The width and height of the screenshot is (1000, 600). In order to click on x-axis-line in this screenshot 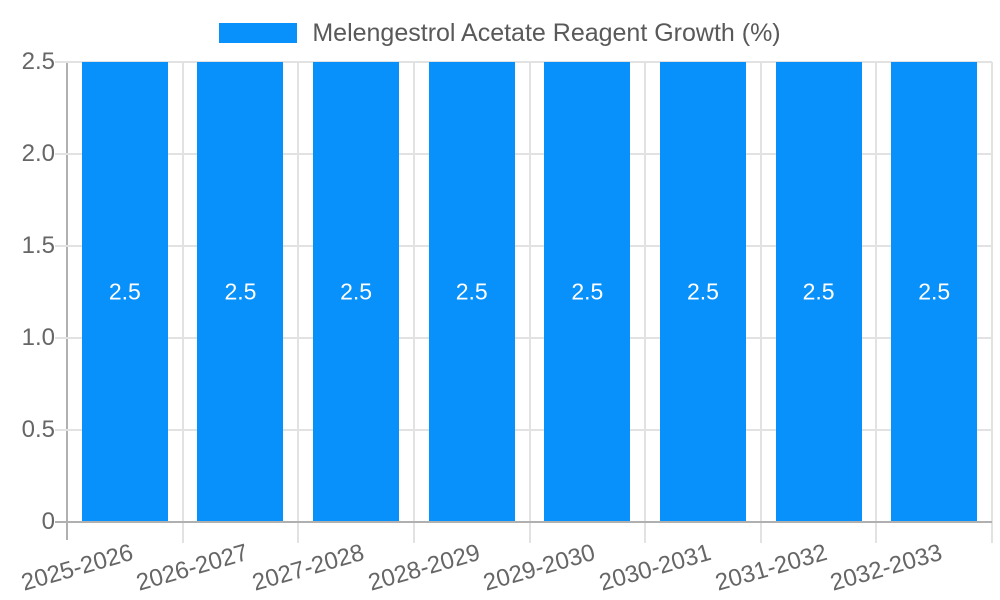, I will do `click(523, 522)`.